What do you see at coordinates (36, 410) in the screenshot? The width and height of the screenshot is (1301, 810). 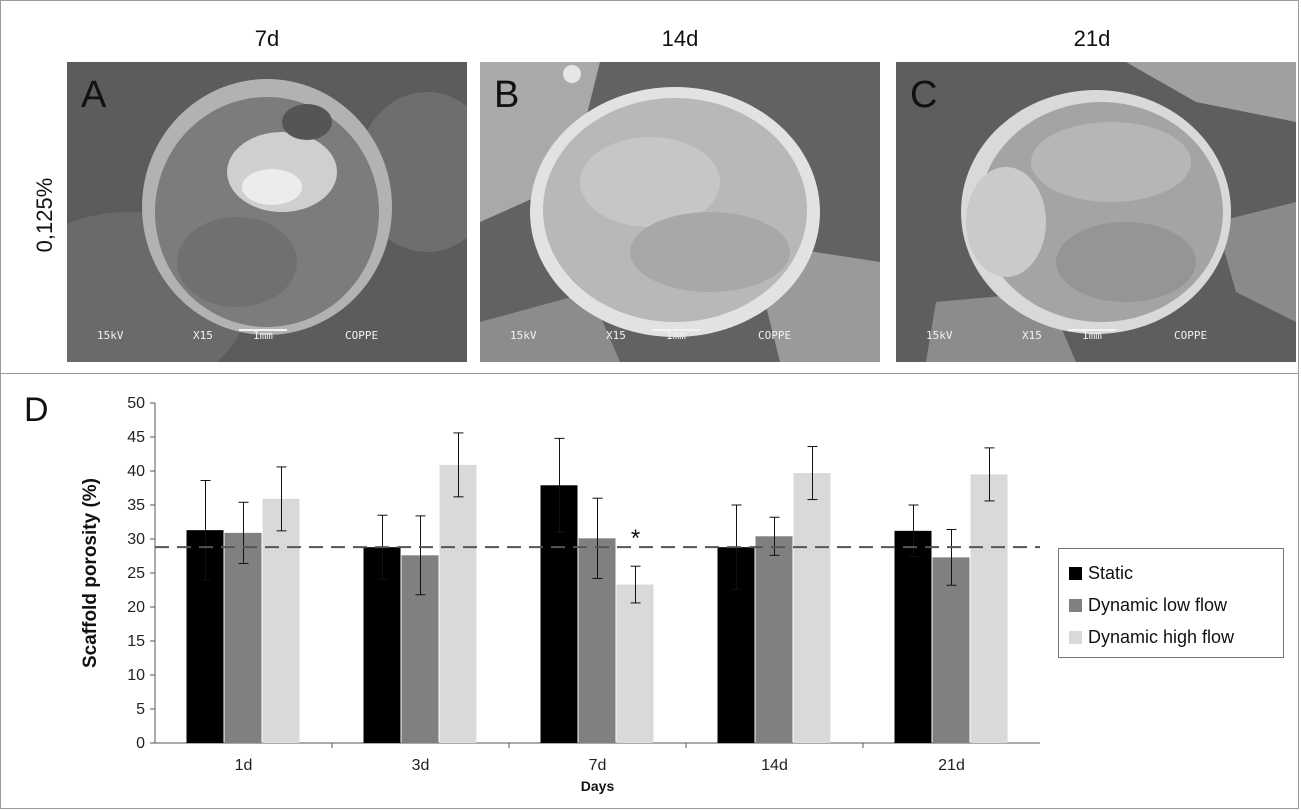 I see `panel-letter-d: D` at bounding box center [36, 410].